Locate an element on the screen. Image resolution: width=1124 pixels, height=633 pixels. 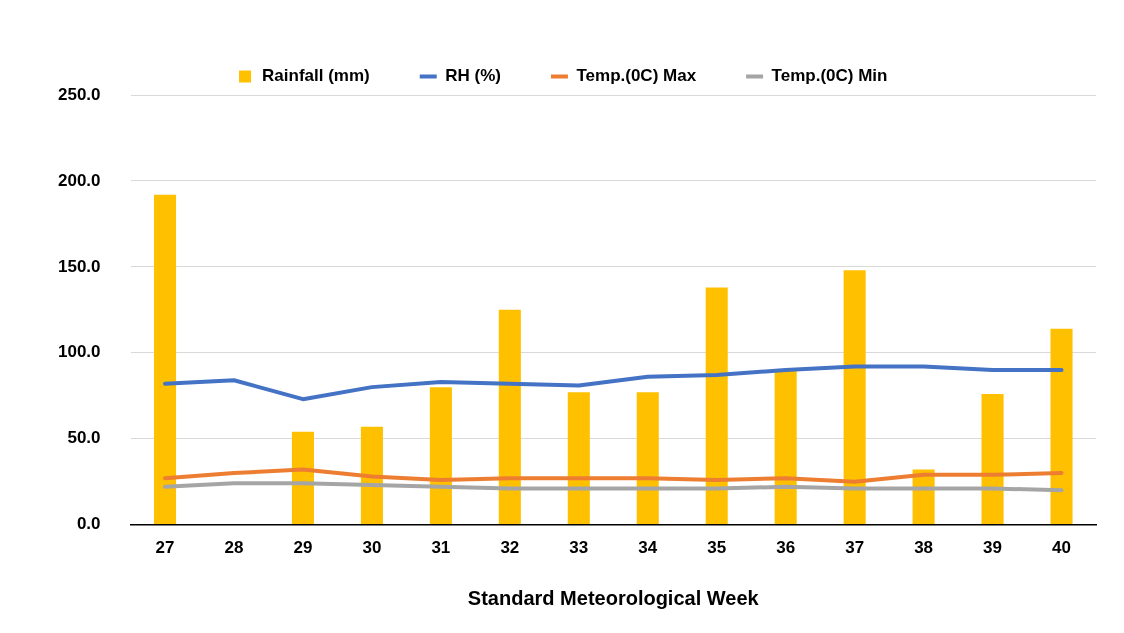
legend-label: Temp.(0C) Max is located at coordinates (636, 76).